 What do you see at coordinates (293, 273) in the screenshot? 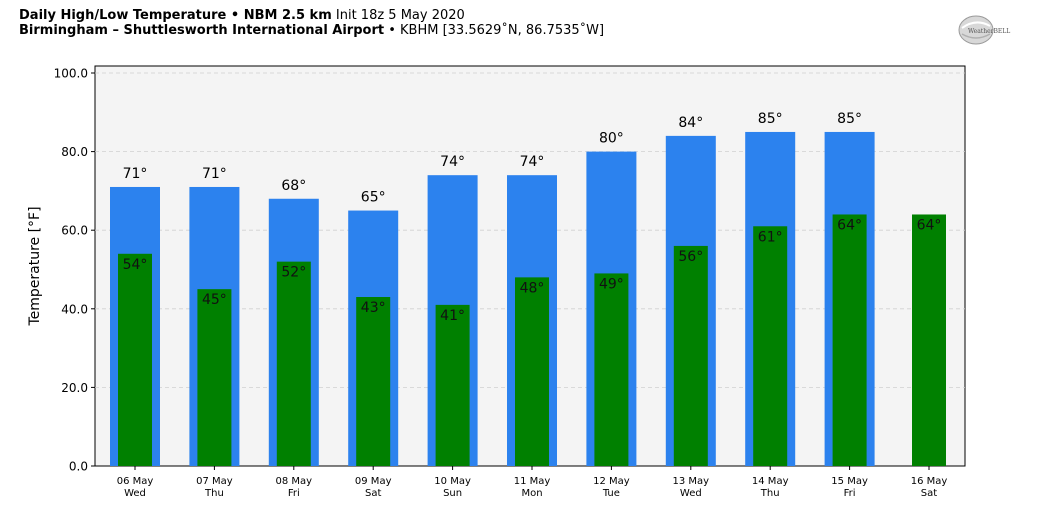
I see `low-label: 52°` at bounding box center [293, 273].